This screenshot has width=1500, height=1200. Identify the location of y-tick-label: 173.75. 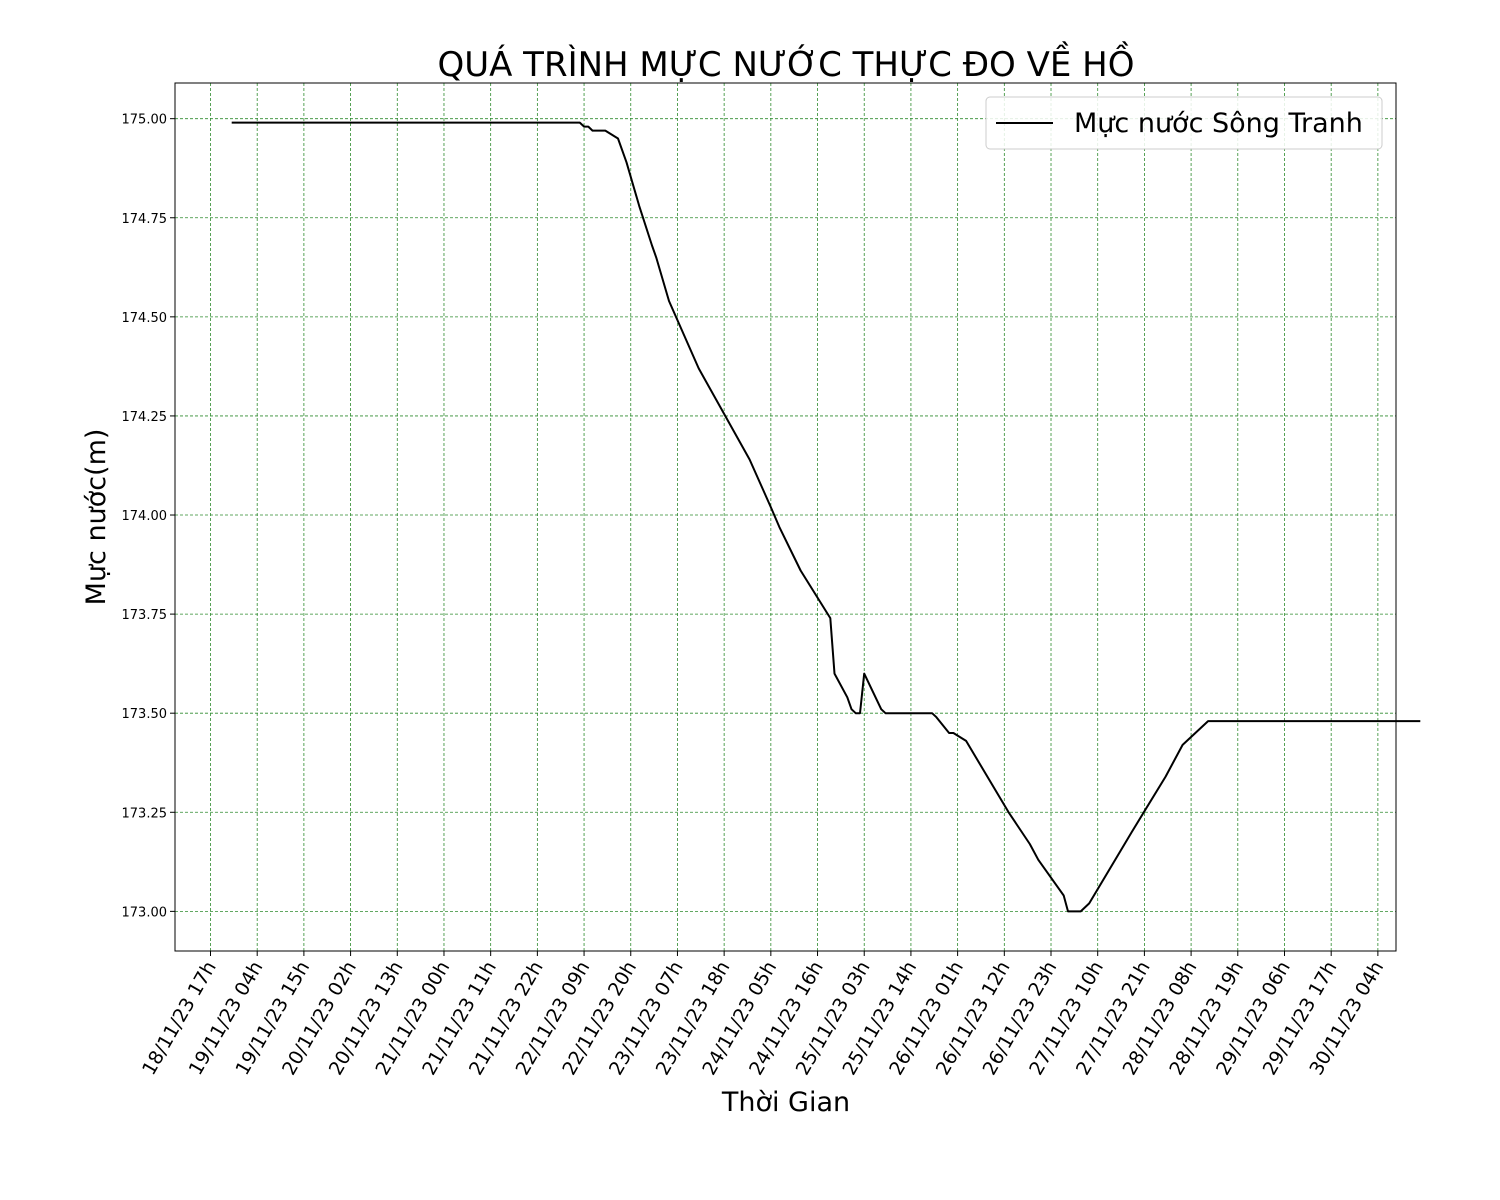
(145, 615).